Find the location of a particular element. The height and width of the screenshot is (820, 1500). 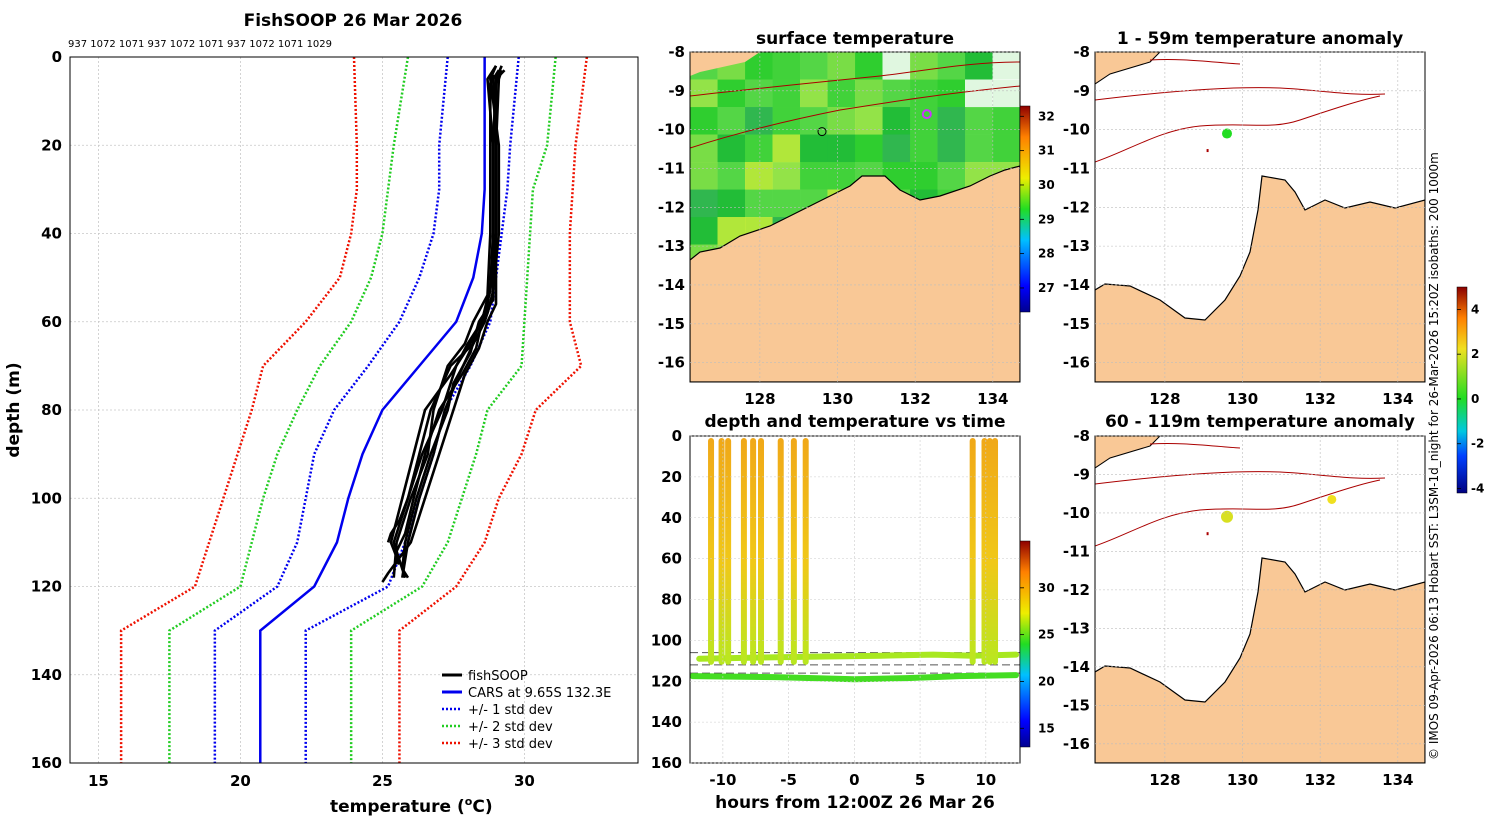

td-ytick-label: 100 is located at coordinates (666, 640).